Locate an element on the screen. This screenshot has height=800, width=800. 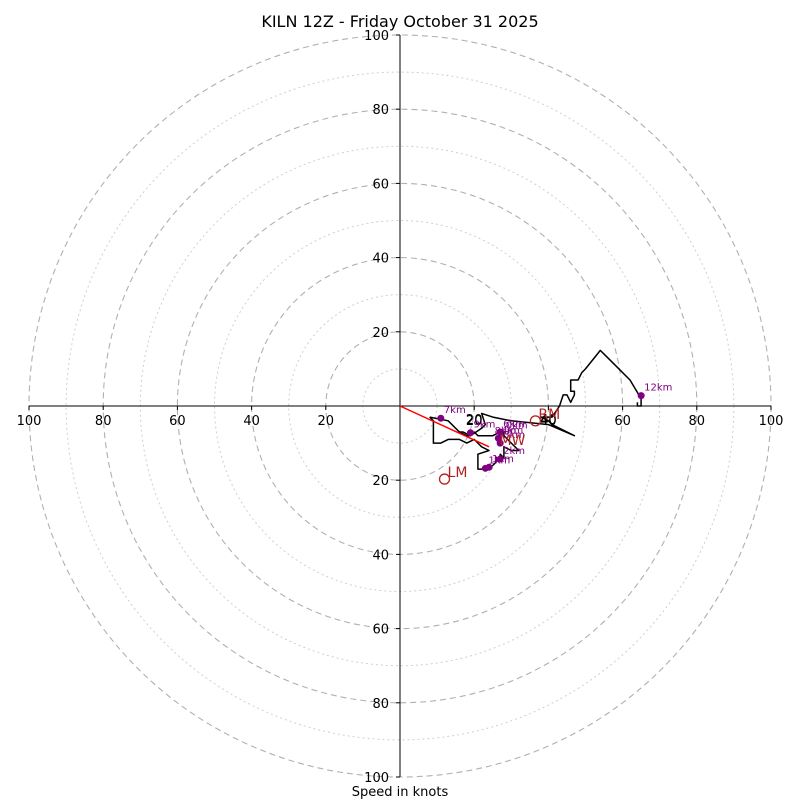
y-tick-label-down-20: 20 is located at coordinates (380, 481).